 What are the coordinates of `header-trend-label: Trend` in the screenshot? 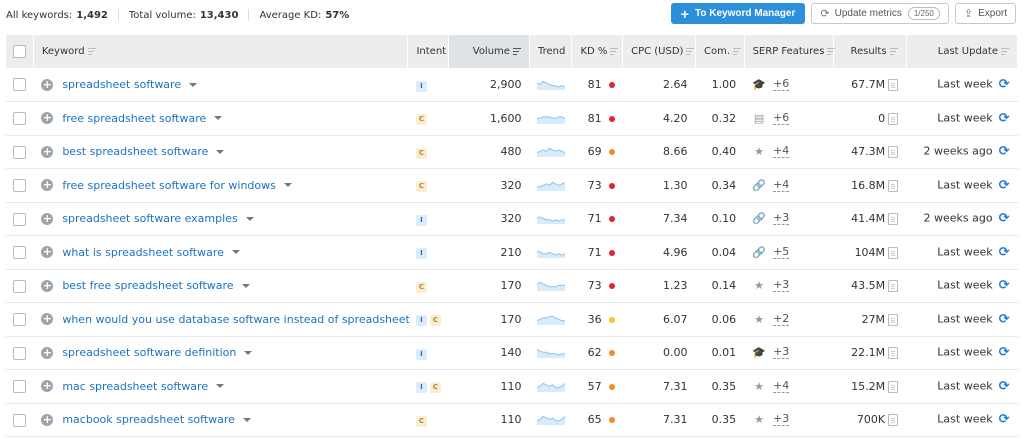 It's located at (551, 51).